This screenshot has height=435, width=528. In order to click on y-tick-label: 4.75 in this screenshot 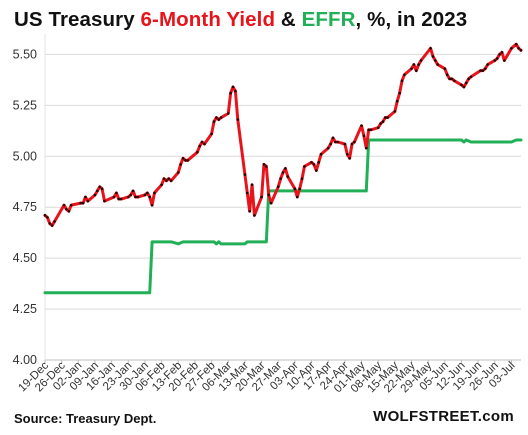, I will do `click(25, 207)`.